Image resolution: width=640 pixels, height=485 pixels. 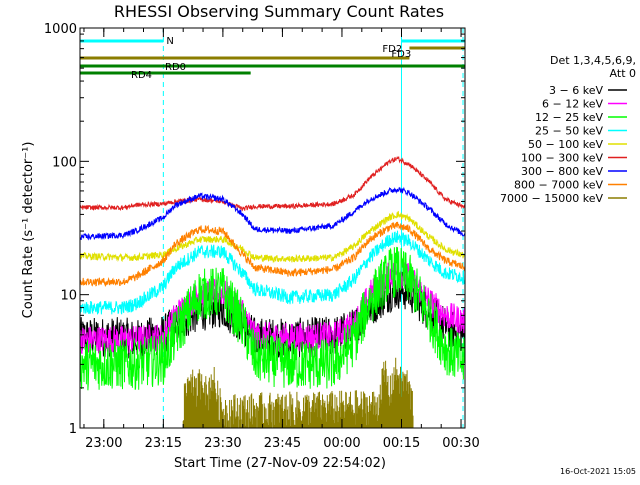 I want to click on legend-label-7: 800 − 7000 keV, so click(x=558, y=185).